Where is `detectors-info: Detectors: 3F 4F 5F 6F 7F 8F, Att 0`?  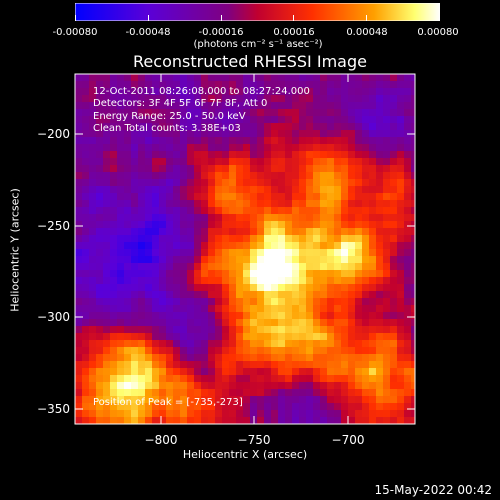
detectors-info: Detectors: 3F 4F 5F 6F 7F 8F, Att 0 is located at coordinates (180, 103).